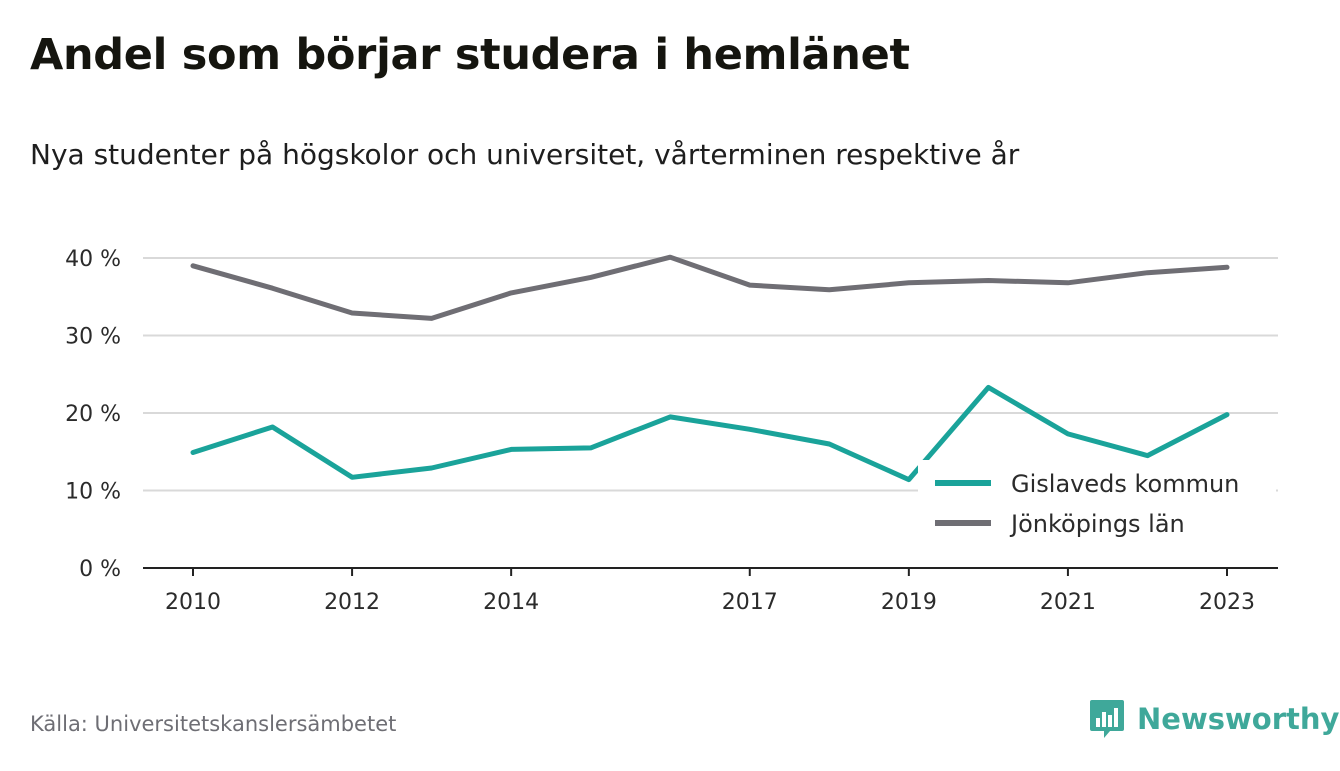  I want to click on source-note: Källa: Universitetskanslersämbetet, so click(213, 724).